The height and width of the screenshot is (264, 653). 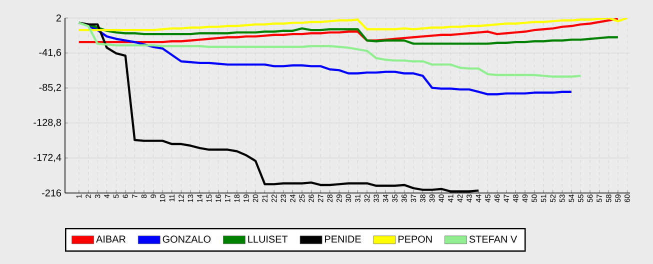 I want to click on y-tick-label: -41,6, so click(x=50, y=53).